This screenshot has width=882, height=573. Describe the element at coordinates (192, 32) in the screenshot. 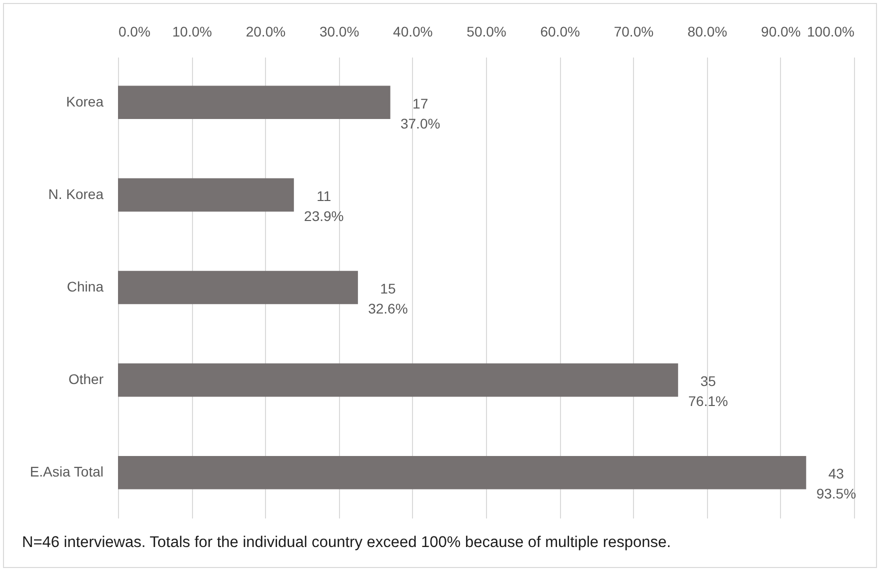

I see `x-tick-label: 10.0%` at that location.